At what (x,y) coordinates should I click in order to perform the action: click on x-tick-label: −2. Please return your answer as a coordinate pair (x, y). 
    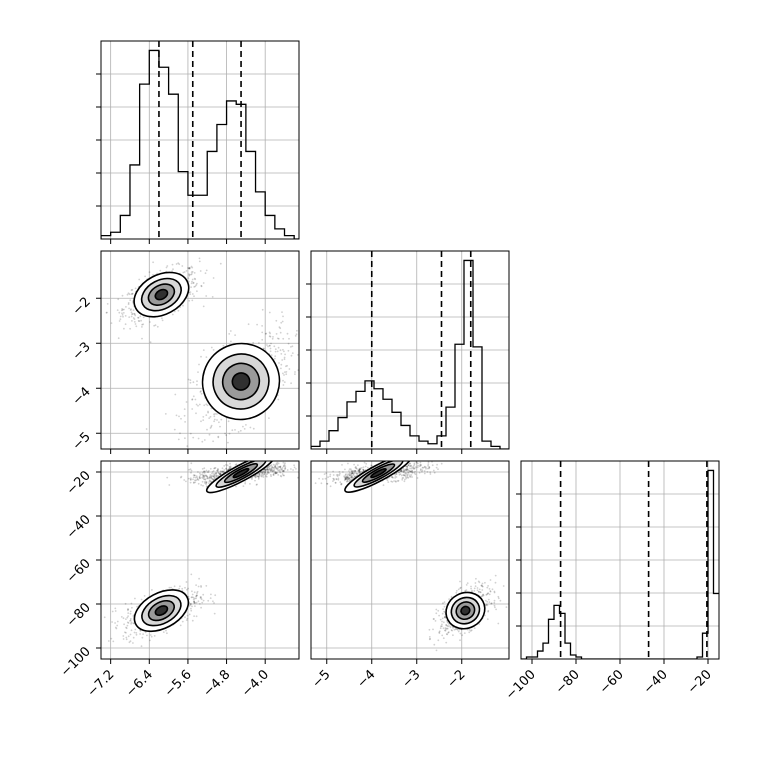
    Looking at the image, I should click on (456, 679).